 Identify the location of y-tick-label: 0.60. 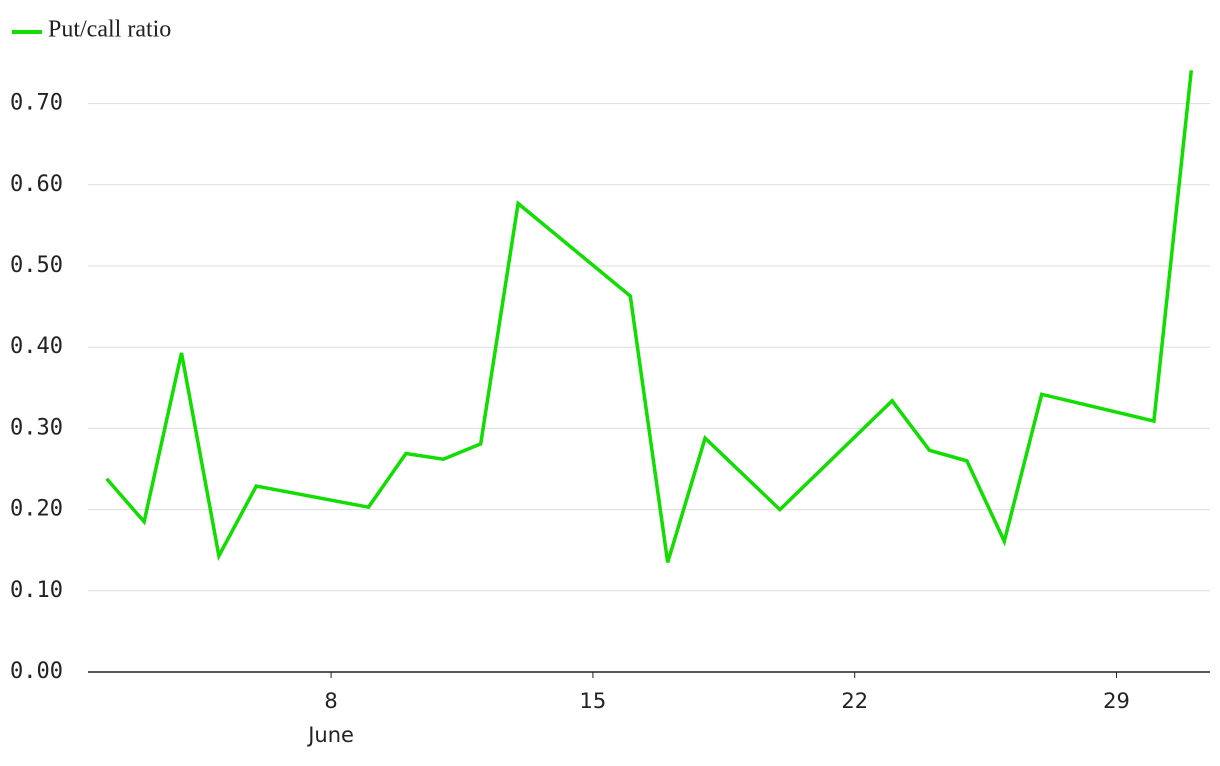
(36, 184).